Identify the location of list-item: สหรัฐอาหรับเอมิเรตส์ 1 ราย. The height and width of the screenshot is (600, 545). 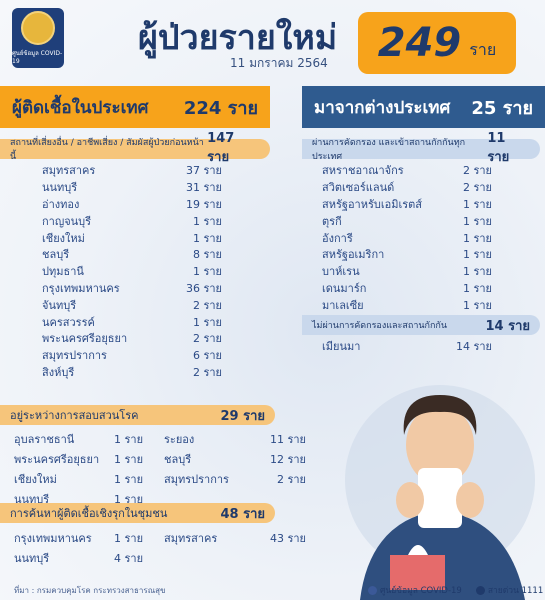
(417, 204).